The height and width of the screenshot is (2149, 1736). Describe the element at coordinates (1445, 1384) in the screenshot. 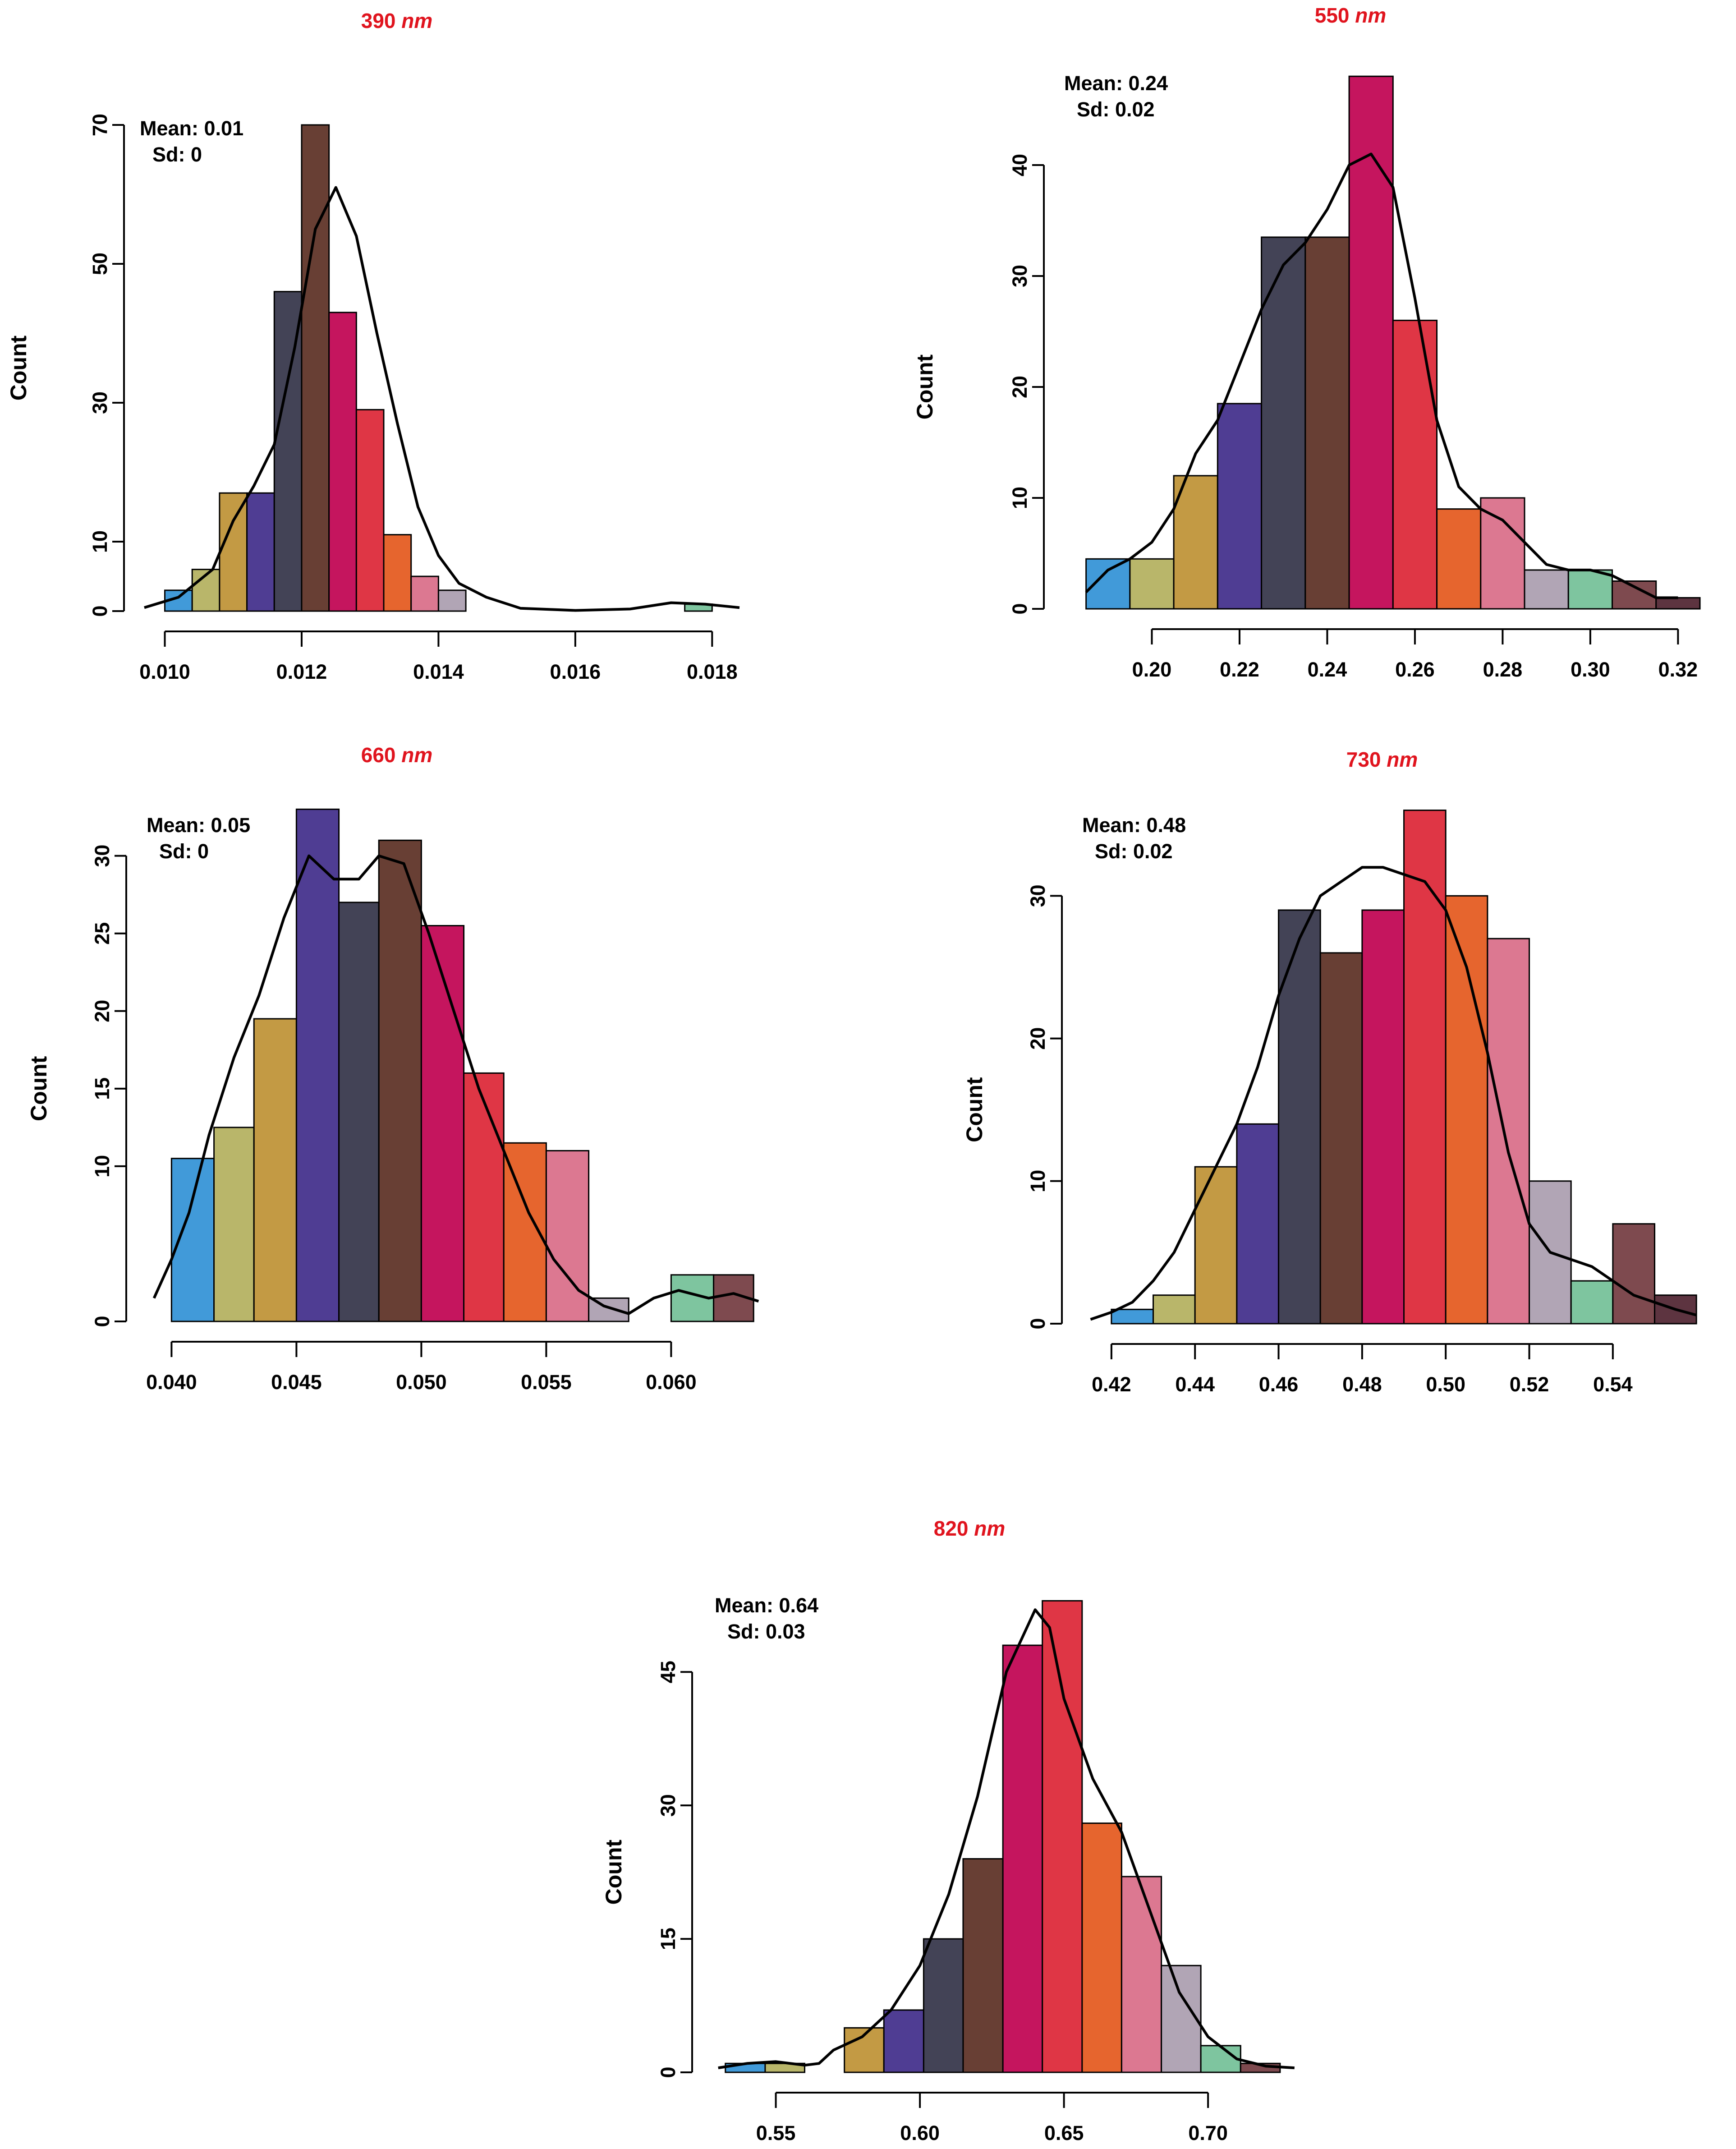

I see `x-tick-label: 0.50` at that location.